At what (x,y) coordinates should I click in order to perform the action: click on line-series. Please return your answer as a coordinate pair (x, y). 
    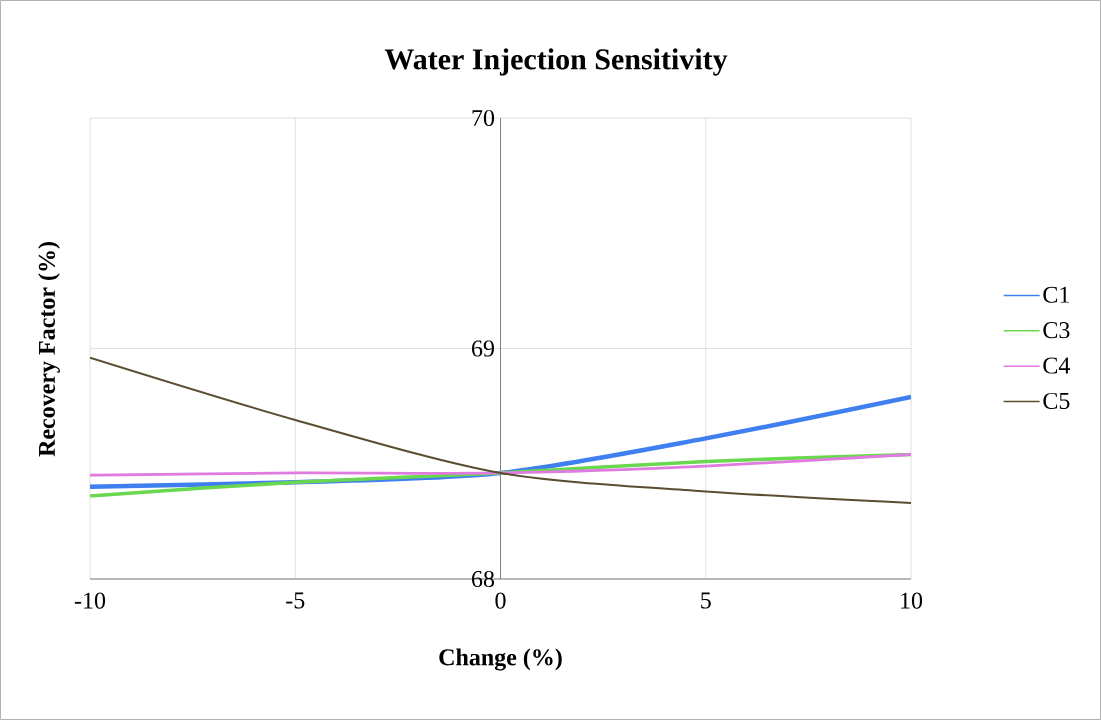
    Looking at the image, I should click on (500, 465).